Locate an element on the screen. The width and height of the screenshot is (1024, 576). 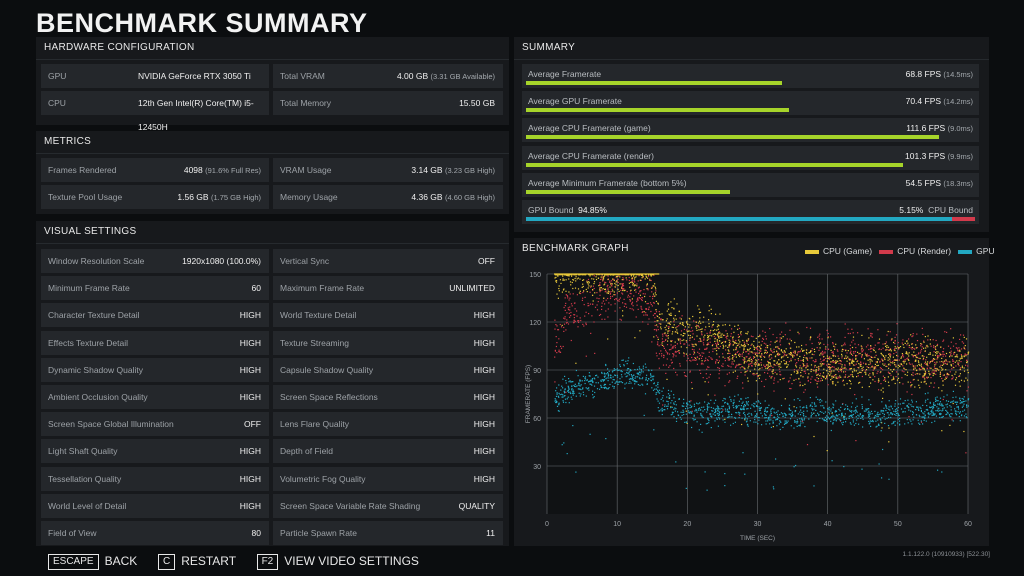
setting-volumetric-fog-quality: Volumetric Fog Quality HIGH is located at coordinates (388, 478).